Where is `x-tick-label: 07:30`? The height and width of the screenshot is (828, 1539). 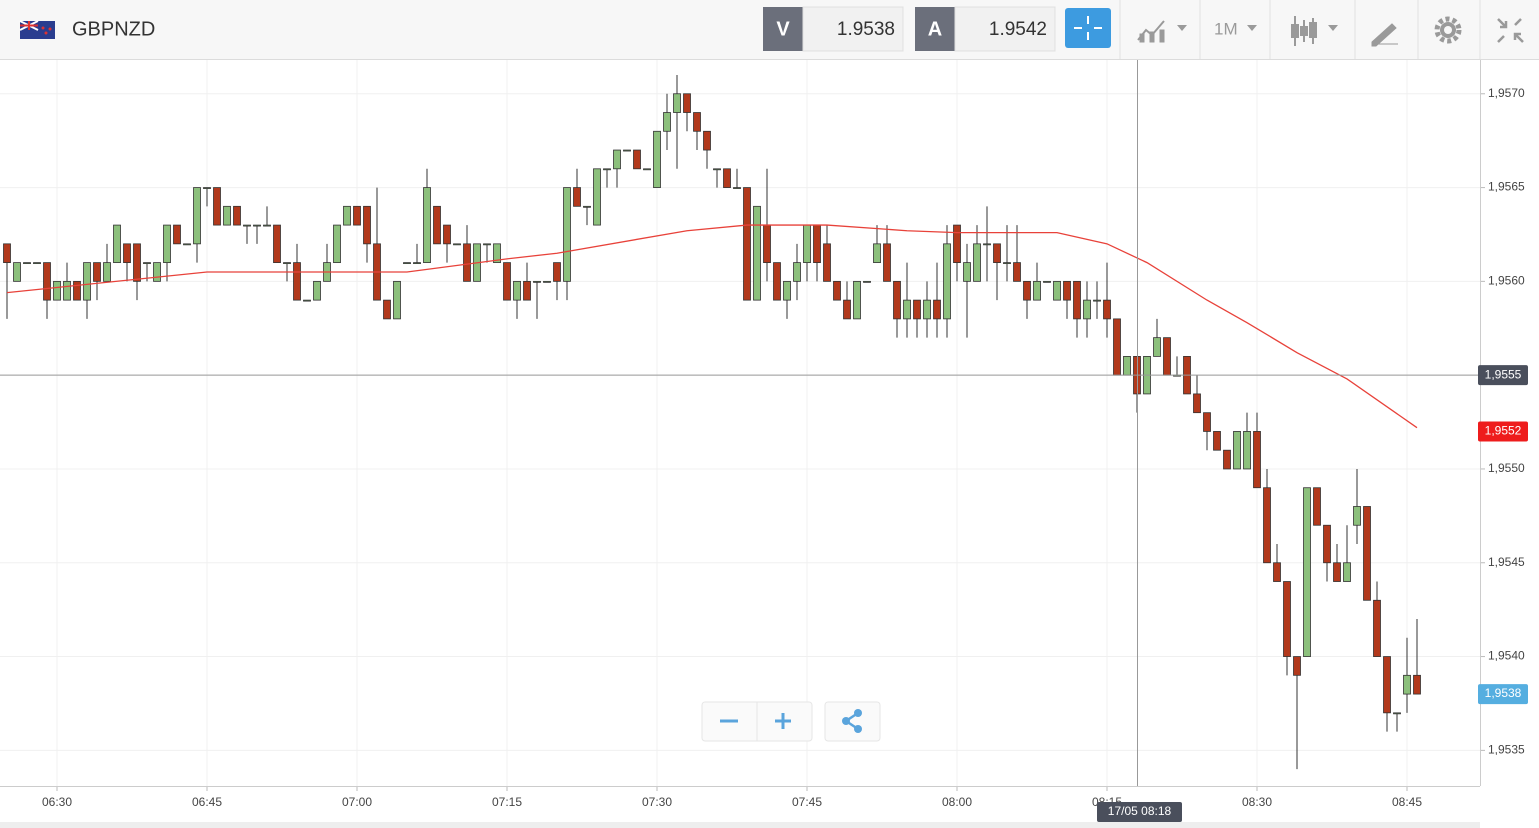
x-tick-label: 07:30 is located at coordinates (657, 802).